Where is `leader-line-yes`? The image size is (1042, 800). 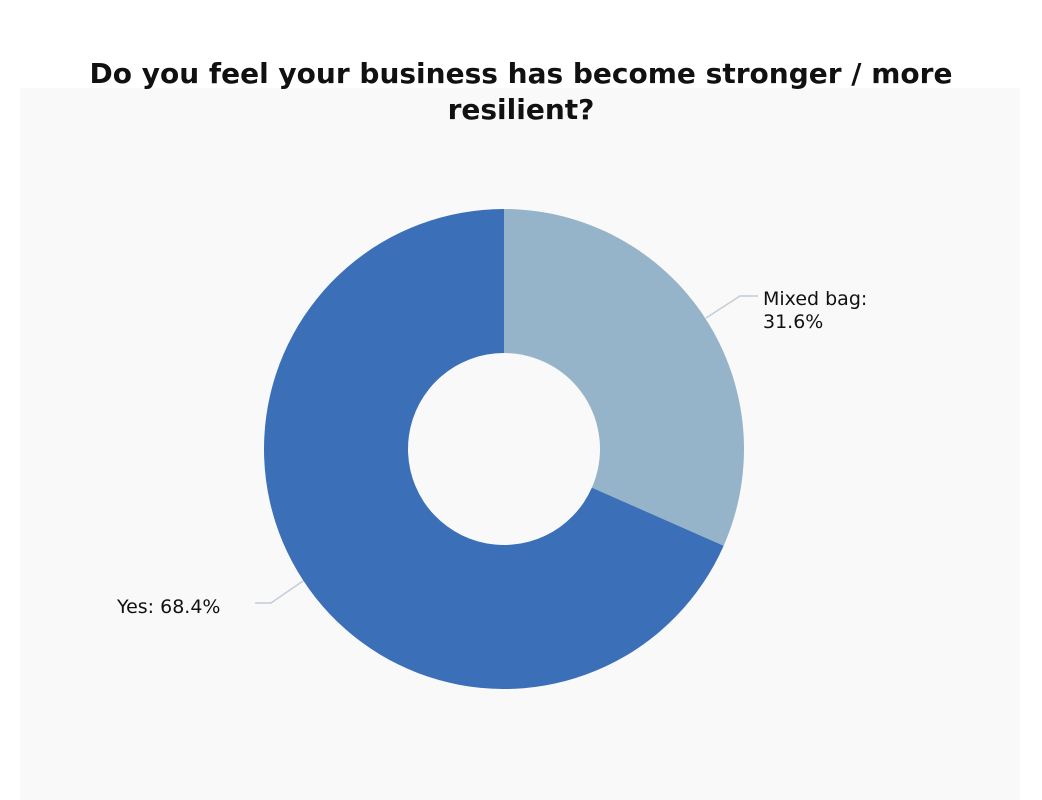
leader-line-yes is located at coordinates (279, 592).